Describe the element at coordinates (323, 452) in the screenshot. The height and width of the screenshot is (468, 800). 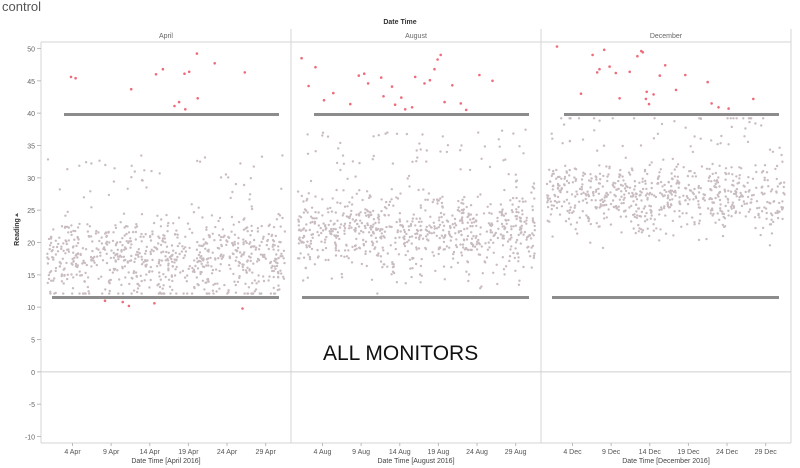
I see `x-tick-label: 4 Aug` at that location.